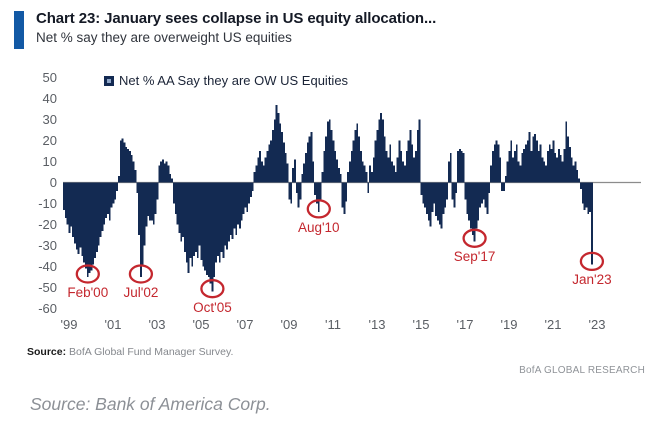  I want to click on y-axis-tick-label: -50, so click(47, 287).